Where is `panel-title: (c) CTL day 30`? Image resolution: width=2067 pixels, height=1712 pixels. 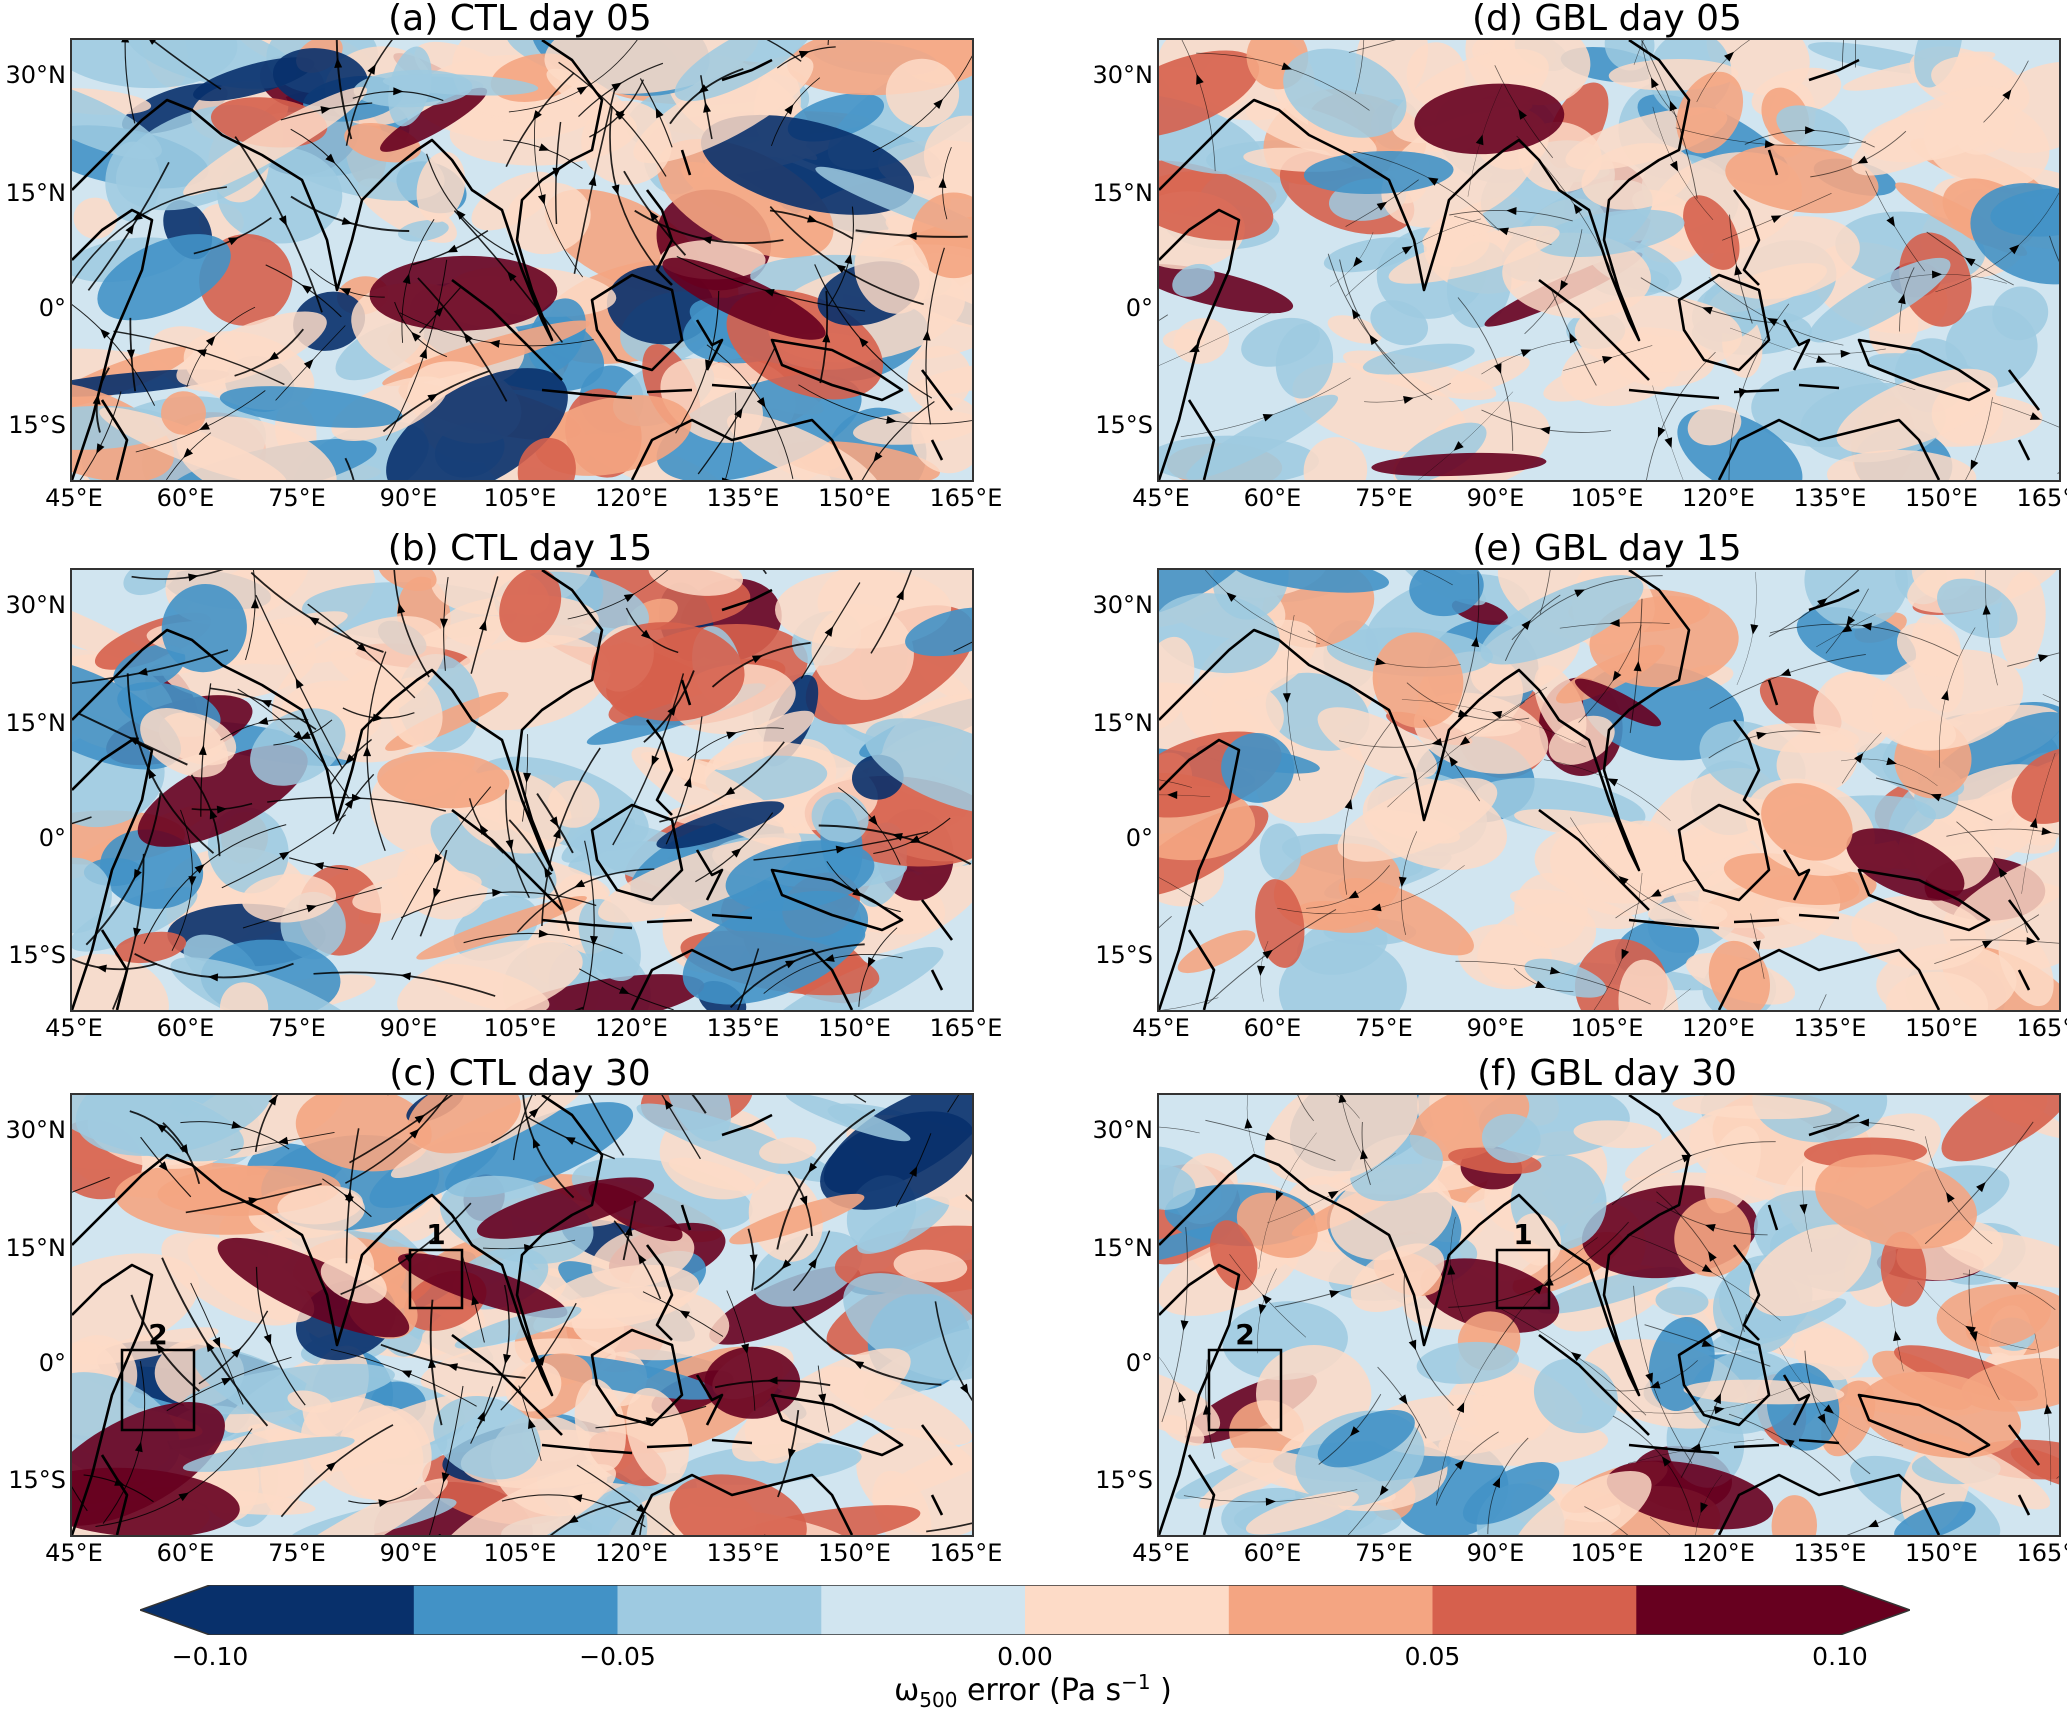 panel-title: (c) CTL day 30 is located at coordinates (520, 1073).